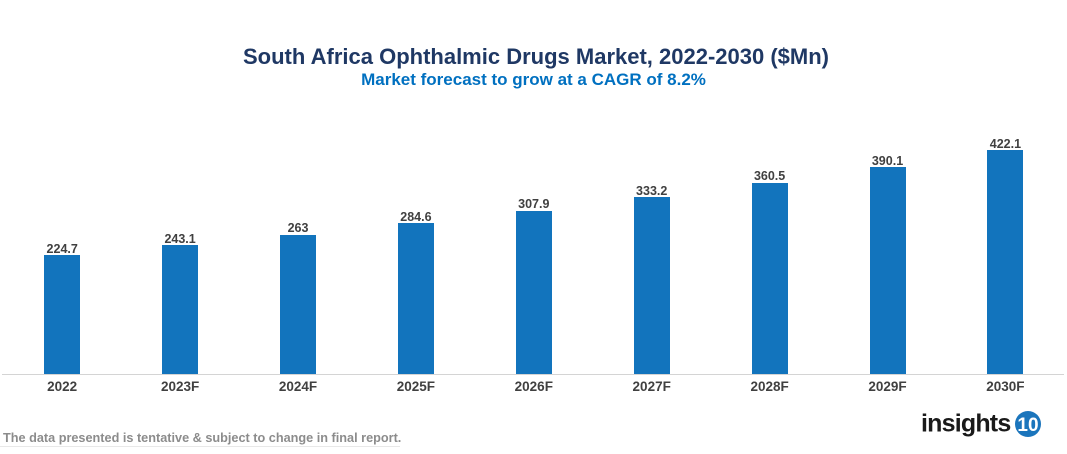 This screenshot has width=1067, height=454. I want to click on svg-text: 10, so click(1027, 425).